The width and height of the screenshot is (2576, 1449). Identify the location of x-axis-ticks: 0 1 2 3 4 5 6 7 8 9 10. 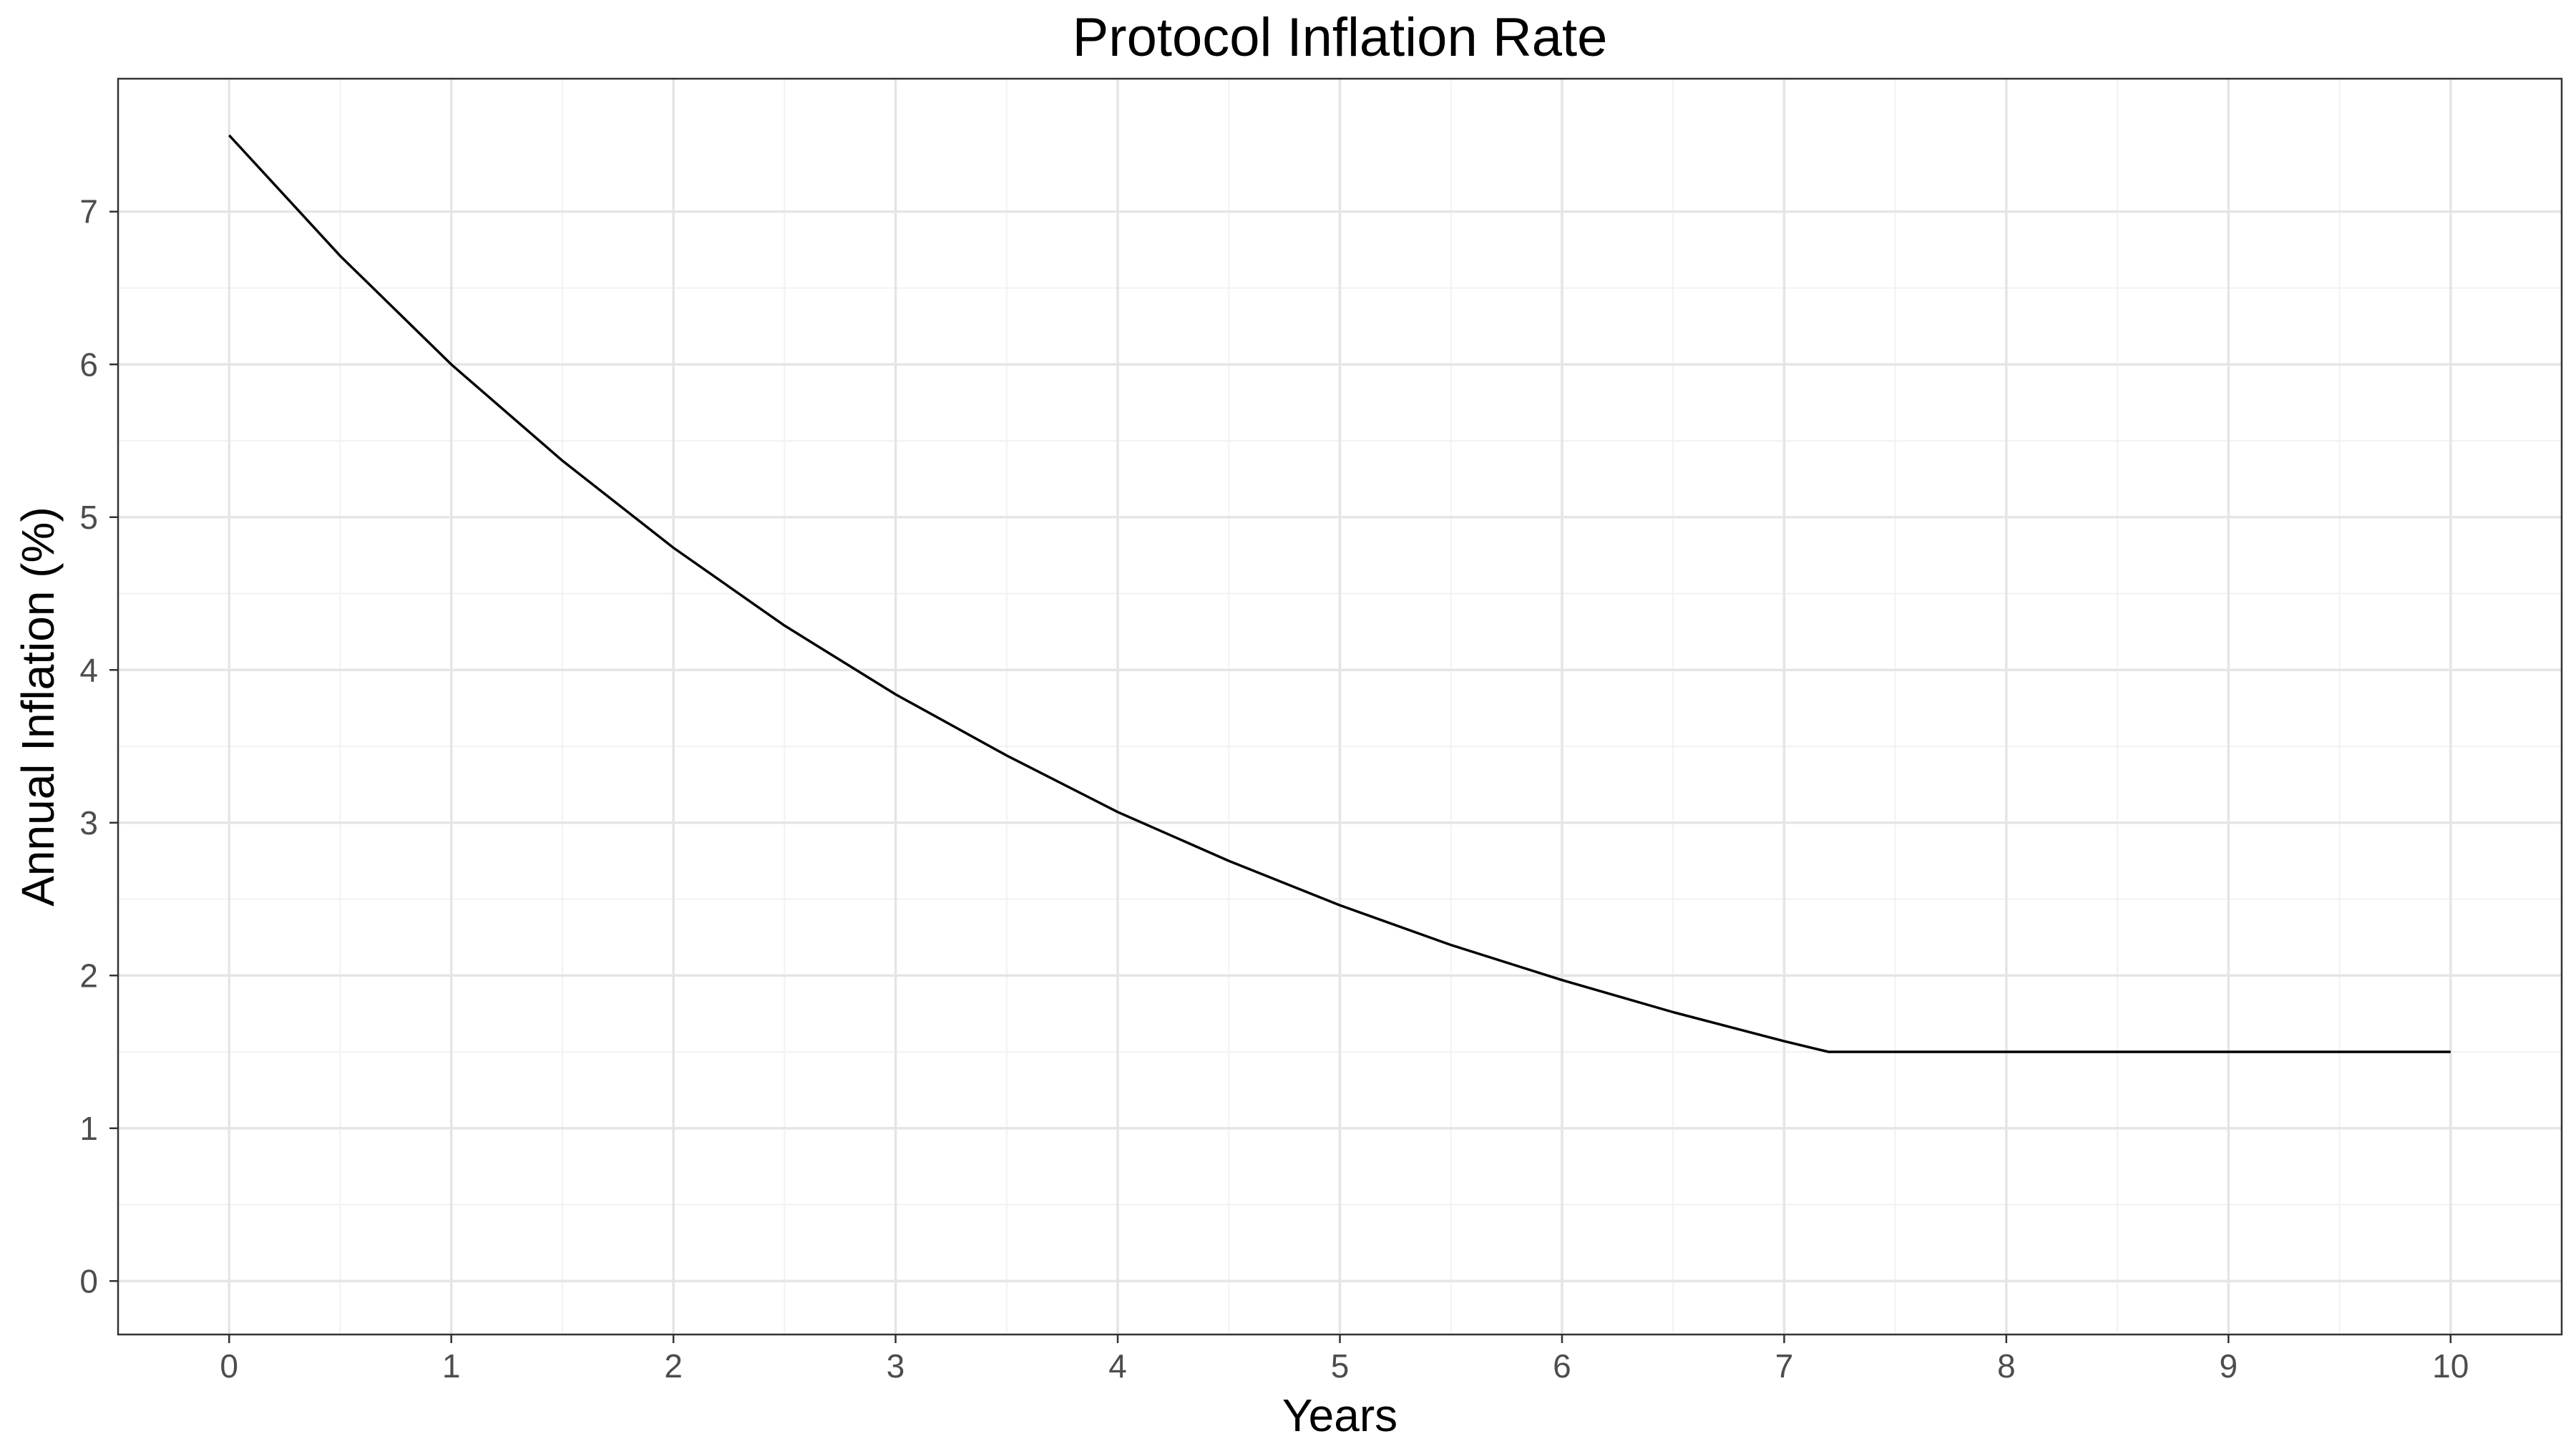
(1344, 1360).